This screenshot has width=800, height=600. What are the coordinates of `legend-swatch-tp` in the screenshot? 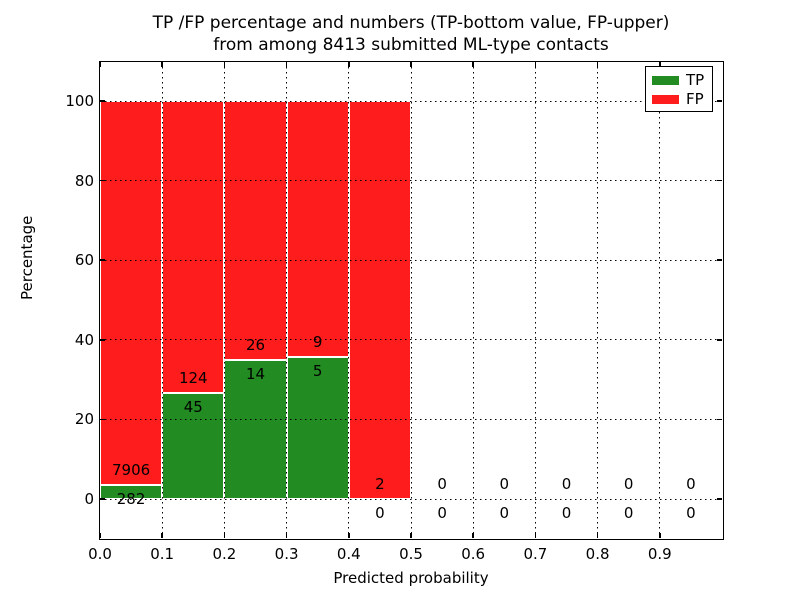 It's located at (665, 80).